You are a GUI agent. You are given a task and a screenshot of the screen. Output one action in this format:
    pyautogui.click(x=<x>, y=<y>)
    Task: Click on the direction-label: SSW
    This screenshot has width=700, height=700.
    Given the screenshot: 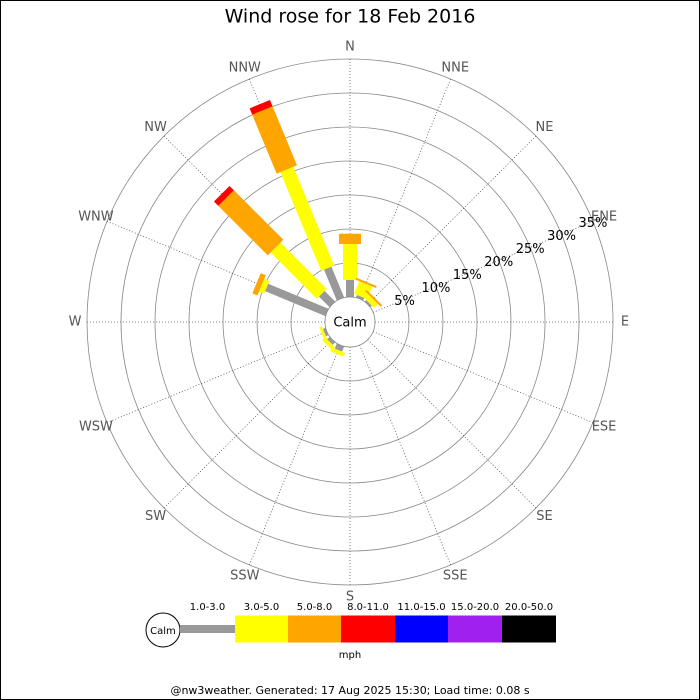 What is the action you would take?
    pyautogui.click(x=245, y=576)
    